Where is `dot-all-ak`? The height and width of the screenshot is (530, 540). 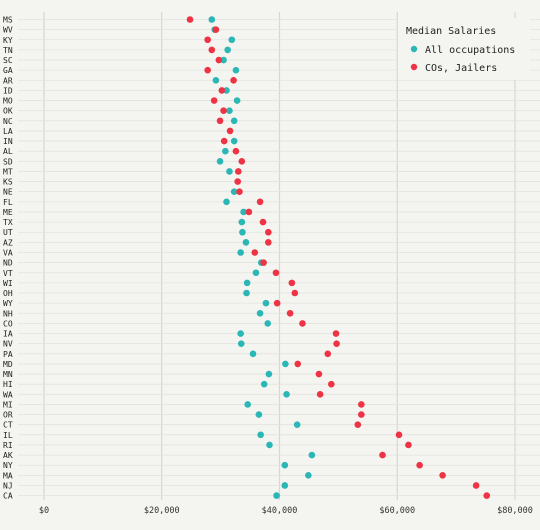 dot-all-ak is located at coordinates (312, 455).